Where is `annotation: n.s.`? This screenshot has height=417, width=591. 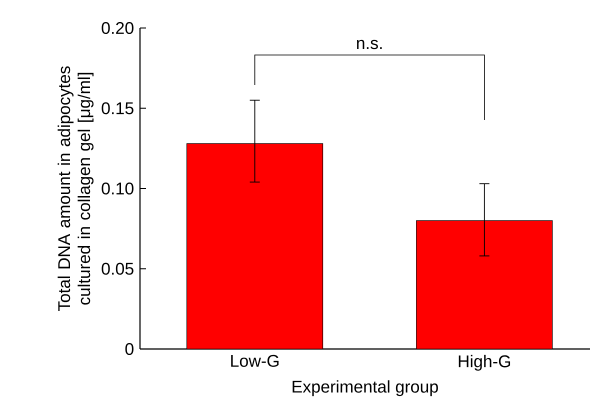
annotation: n.s. is located at coordinates (369, 45).